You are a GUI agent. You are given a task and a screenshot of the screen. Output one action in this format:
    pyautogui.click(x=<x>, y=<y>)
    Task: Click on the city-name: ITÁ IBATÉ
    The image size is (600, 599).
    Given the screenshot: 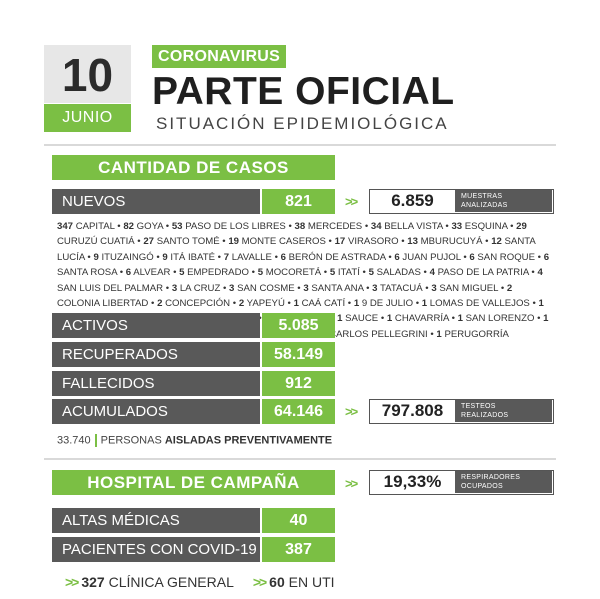 What is the action you would take?
    pyautogui.click(x=193, y=257)
    